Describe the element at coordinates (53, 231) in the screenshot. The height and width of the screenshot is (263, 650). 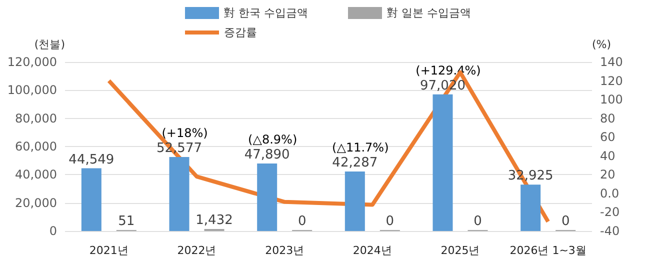
I see `y-tick-label: 0` at that location.